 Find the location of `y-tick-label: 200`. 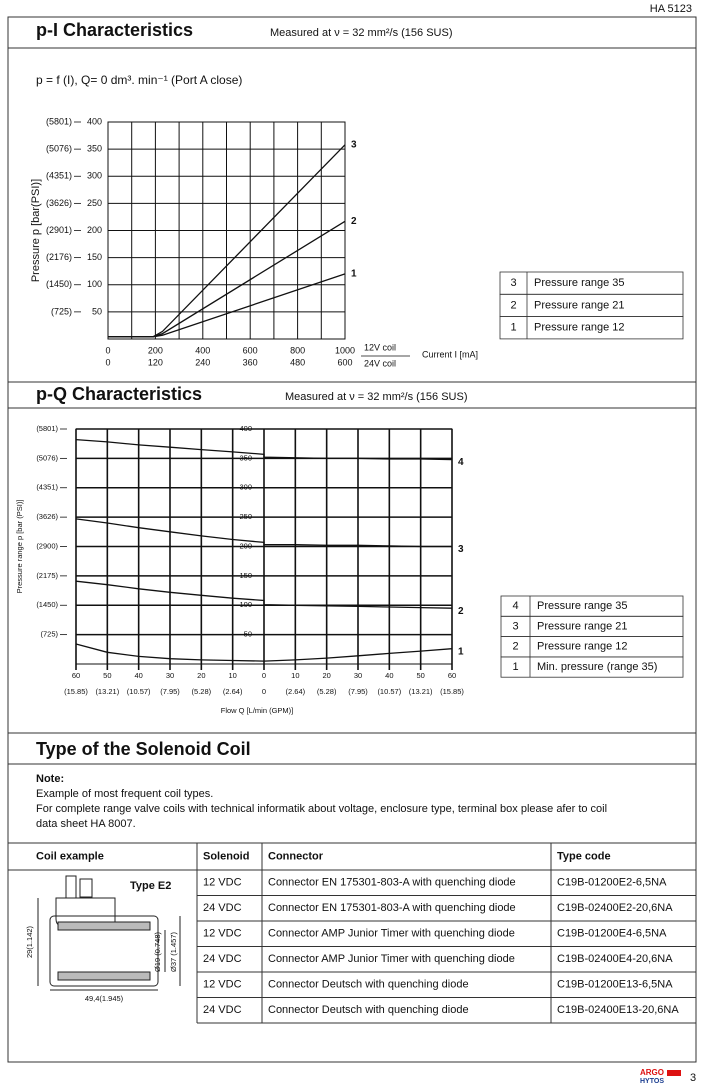

y-tick-label: 200 is located at coordinates (94, 230).